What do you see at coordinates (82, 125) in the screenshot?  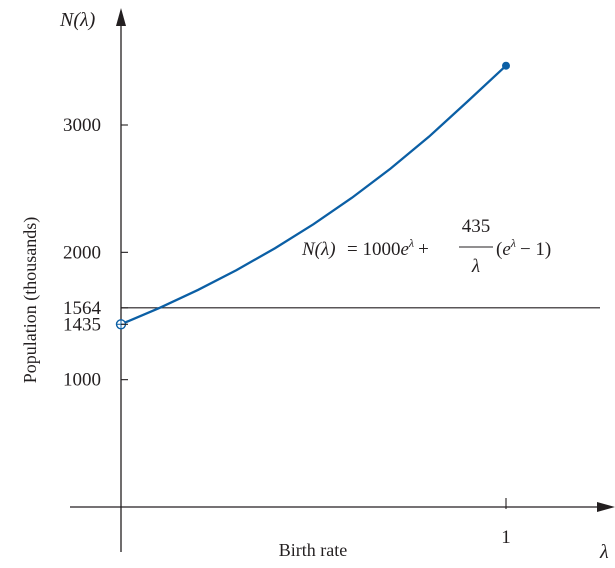 I see `y-tick-label-3000: 3000` at bounding box center [82, 125].